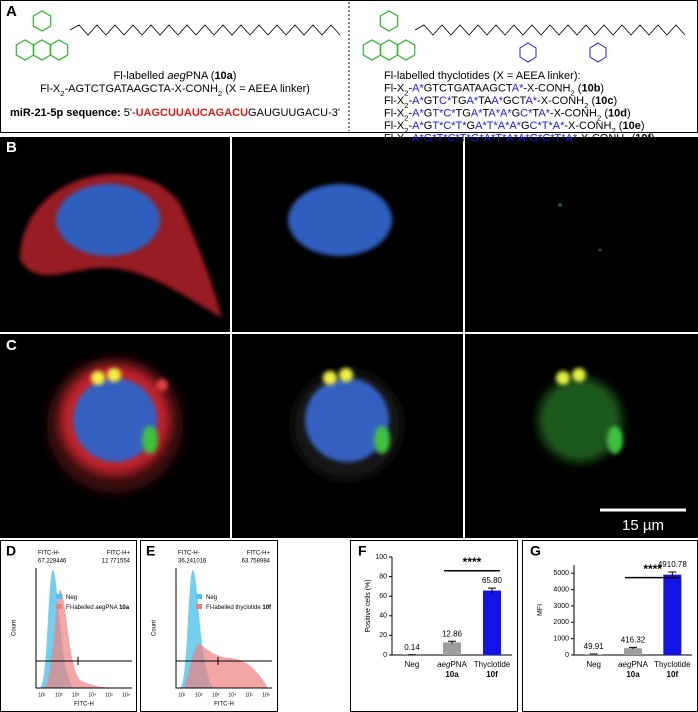  Describe the element at coordinates (629, 113) in the screenshot. I see `text-segment: )` at that location.